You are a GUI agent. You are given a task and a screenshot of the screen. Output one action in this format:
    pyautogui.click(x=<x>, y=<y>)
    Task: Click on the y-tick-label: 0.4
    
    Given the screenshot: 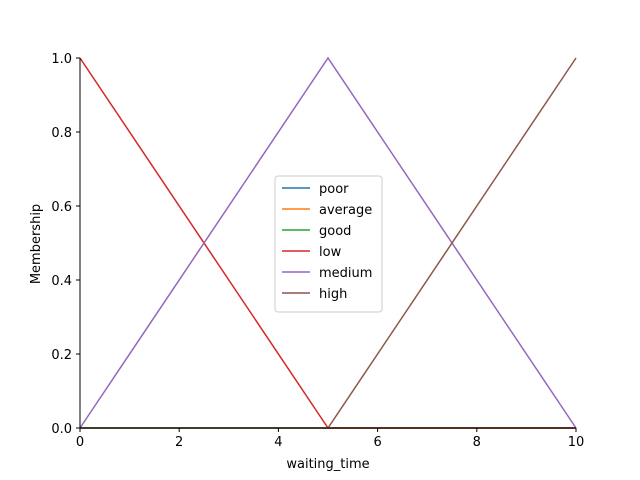 What is the action you would take?
    pyautogui.click(x=61, y=281)
    